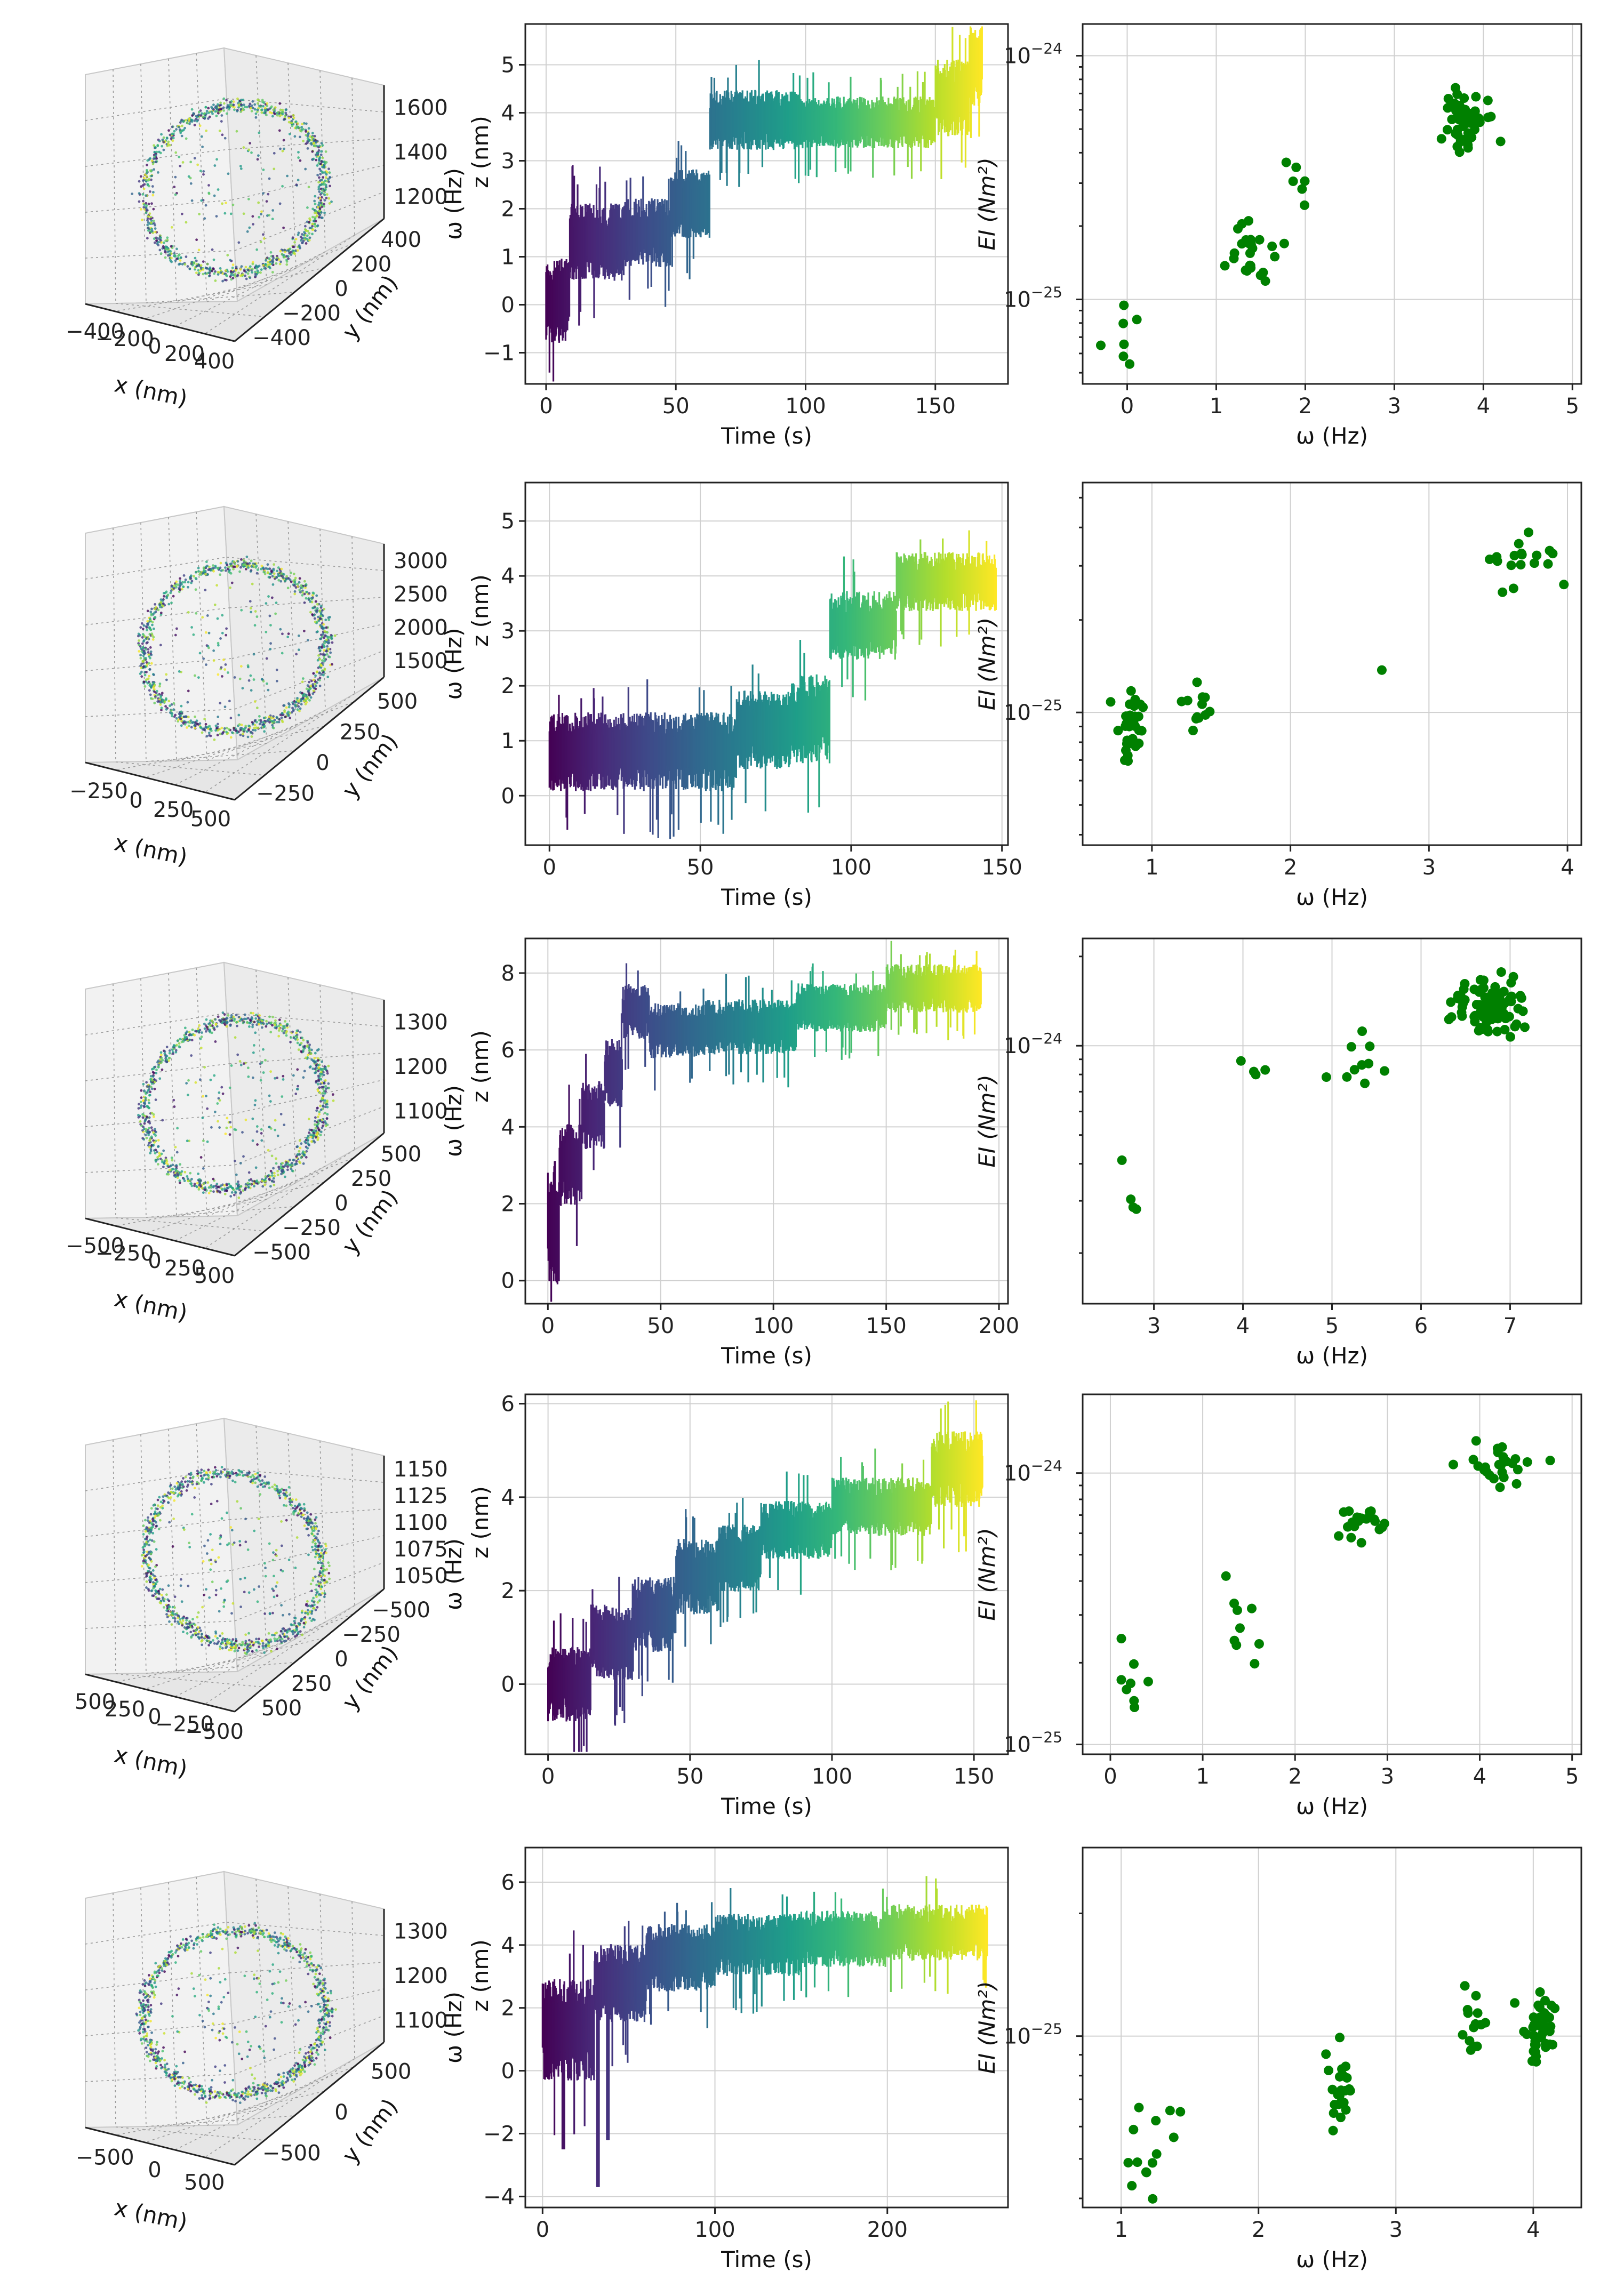  Describe the element at coordinates (421, 1523) in the screenshot. I see `traj3-ztick-2: 1100` at that location.